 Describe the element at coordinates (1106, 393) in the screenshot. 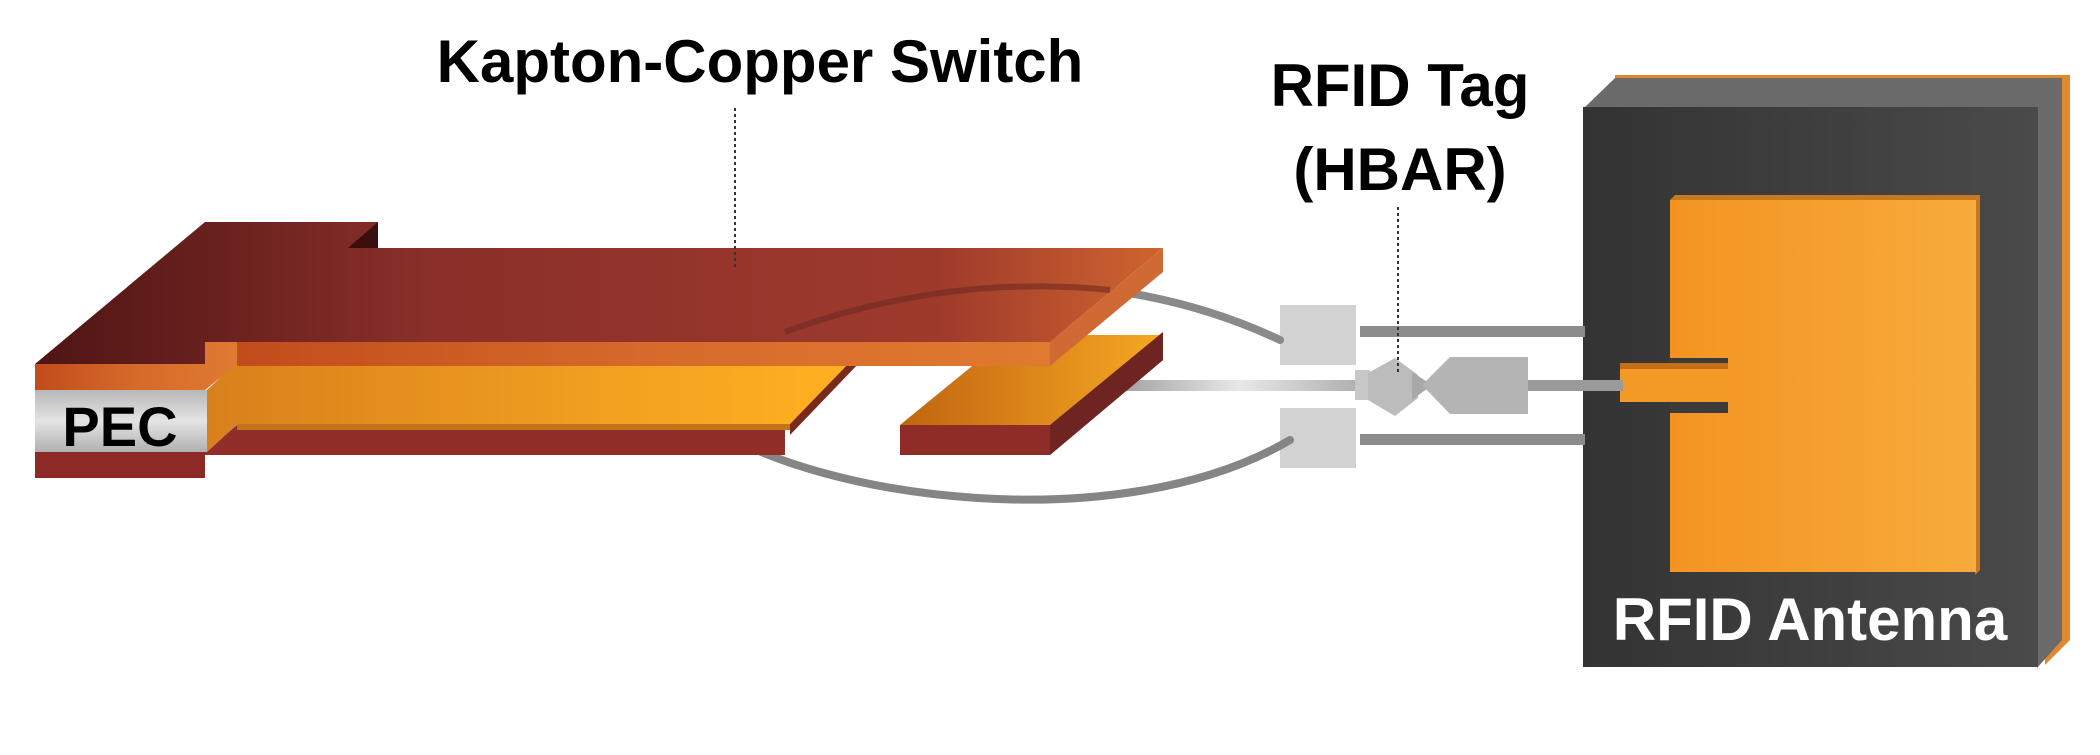

I see `switch-contact-right-side` at that location.